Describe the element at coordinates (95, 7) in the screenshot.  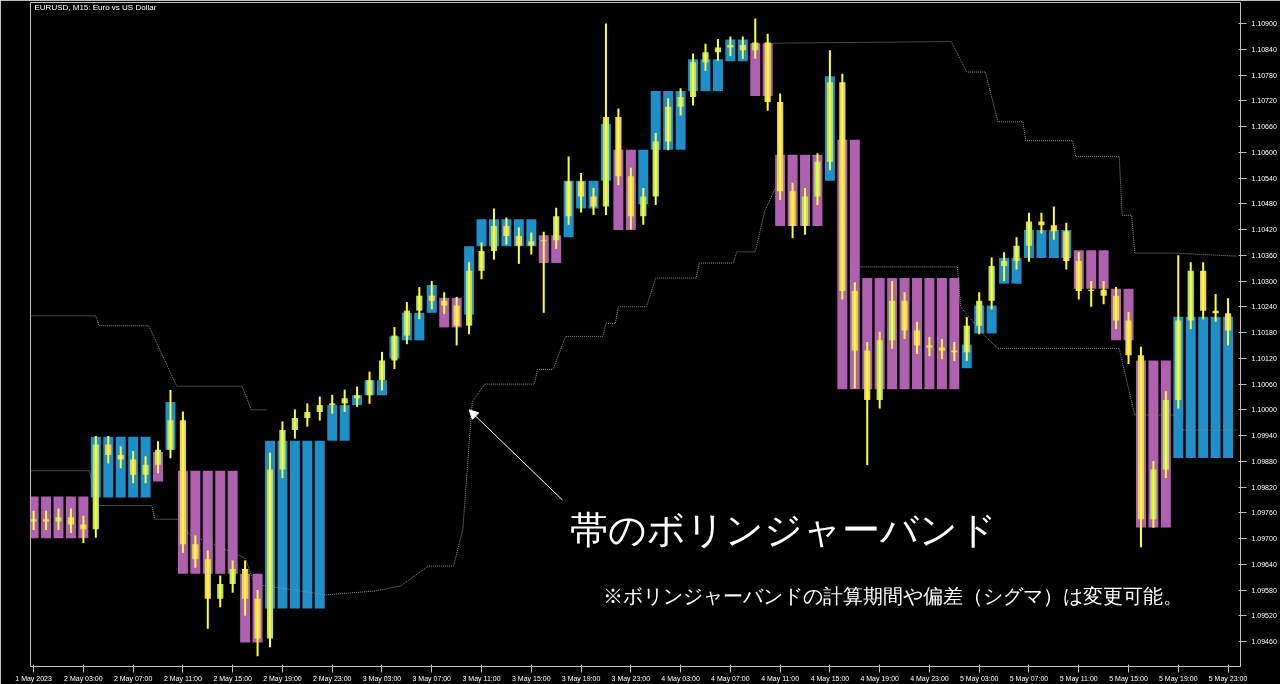
I see `chart-title: EURUSD, M15: Euro vs US Dollar` at that location.